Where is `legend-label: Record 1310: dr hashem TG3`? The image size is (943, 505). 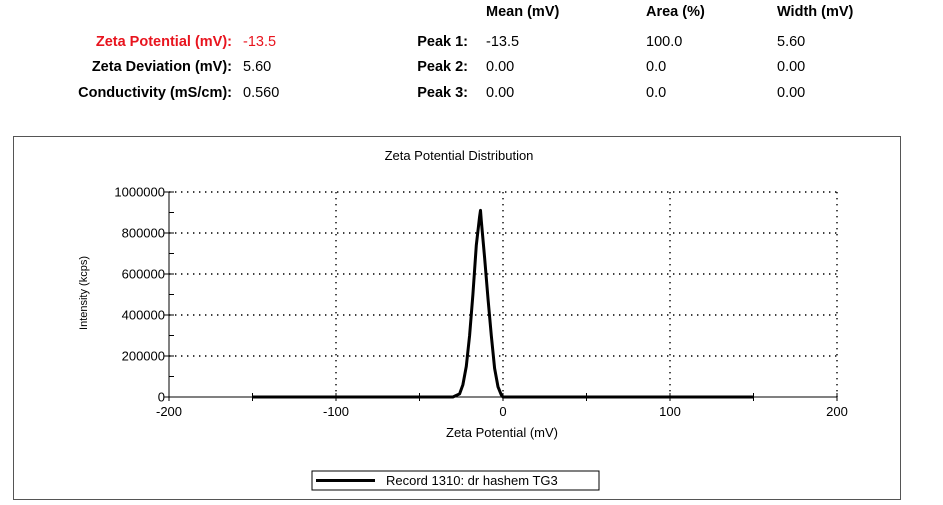
legend-label: Record 1310: dr hashem TG3 is located at coordinates (472, 480).